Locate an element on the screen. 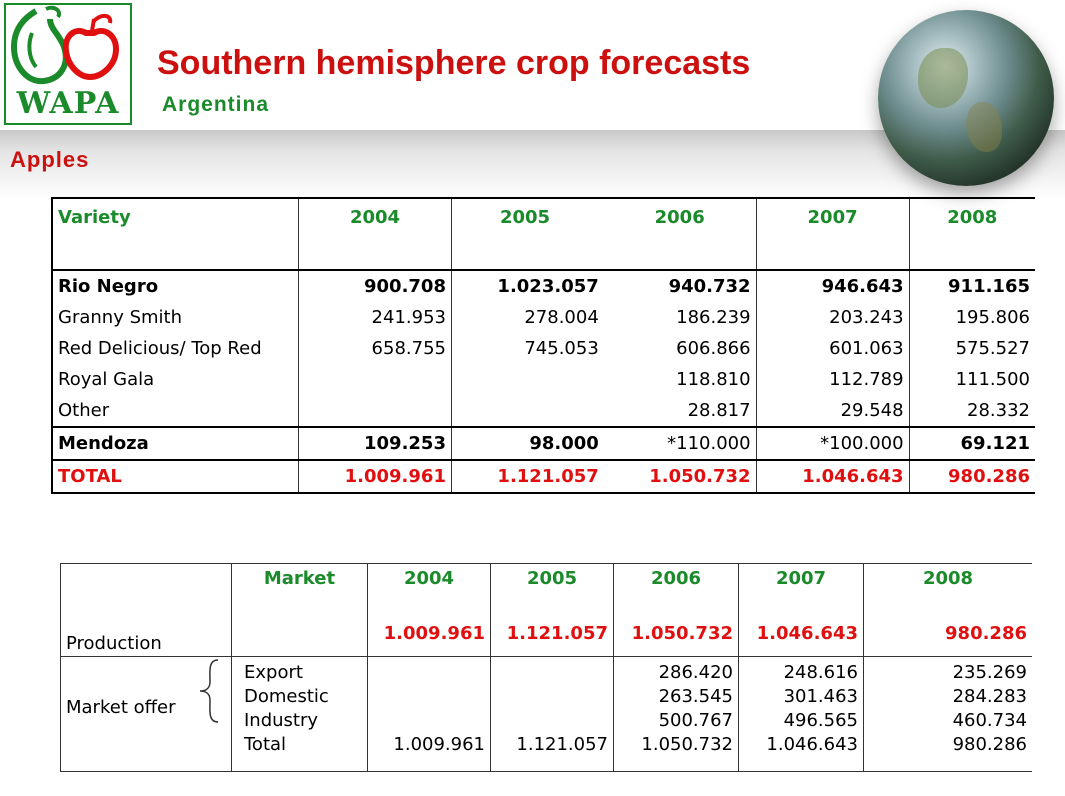 The image size is (1065, 796). year-column: 2007 1.046.643 is located at coordinates (801, 610).